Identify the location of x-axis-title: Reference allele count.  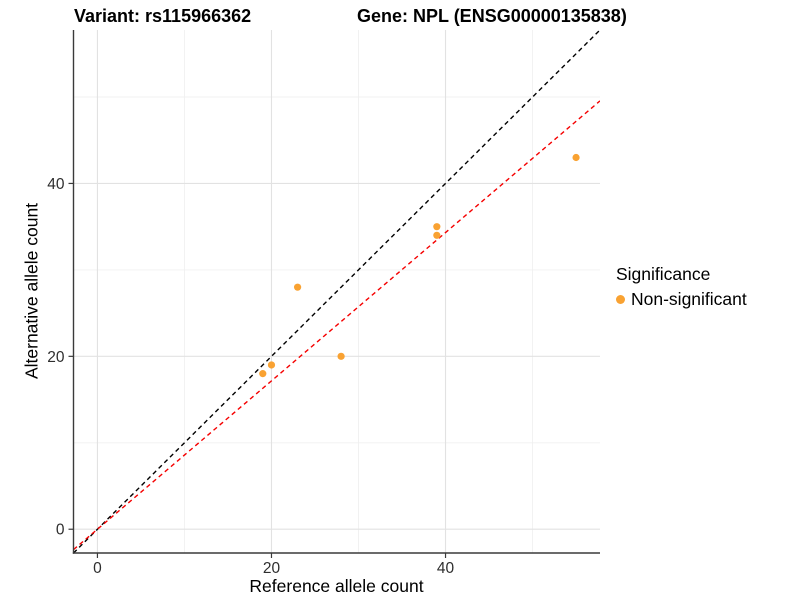
(336, 586).